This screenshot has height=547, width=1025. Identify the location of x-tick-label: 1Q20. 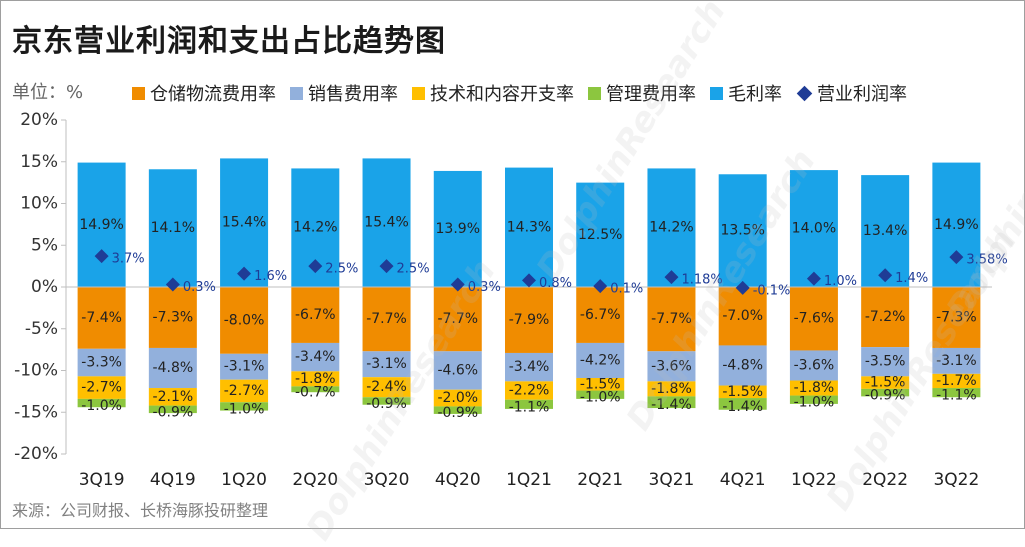
(244, 480).